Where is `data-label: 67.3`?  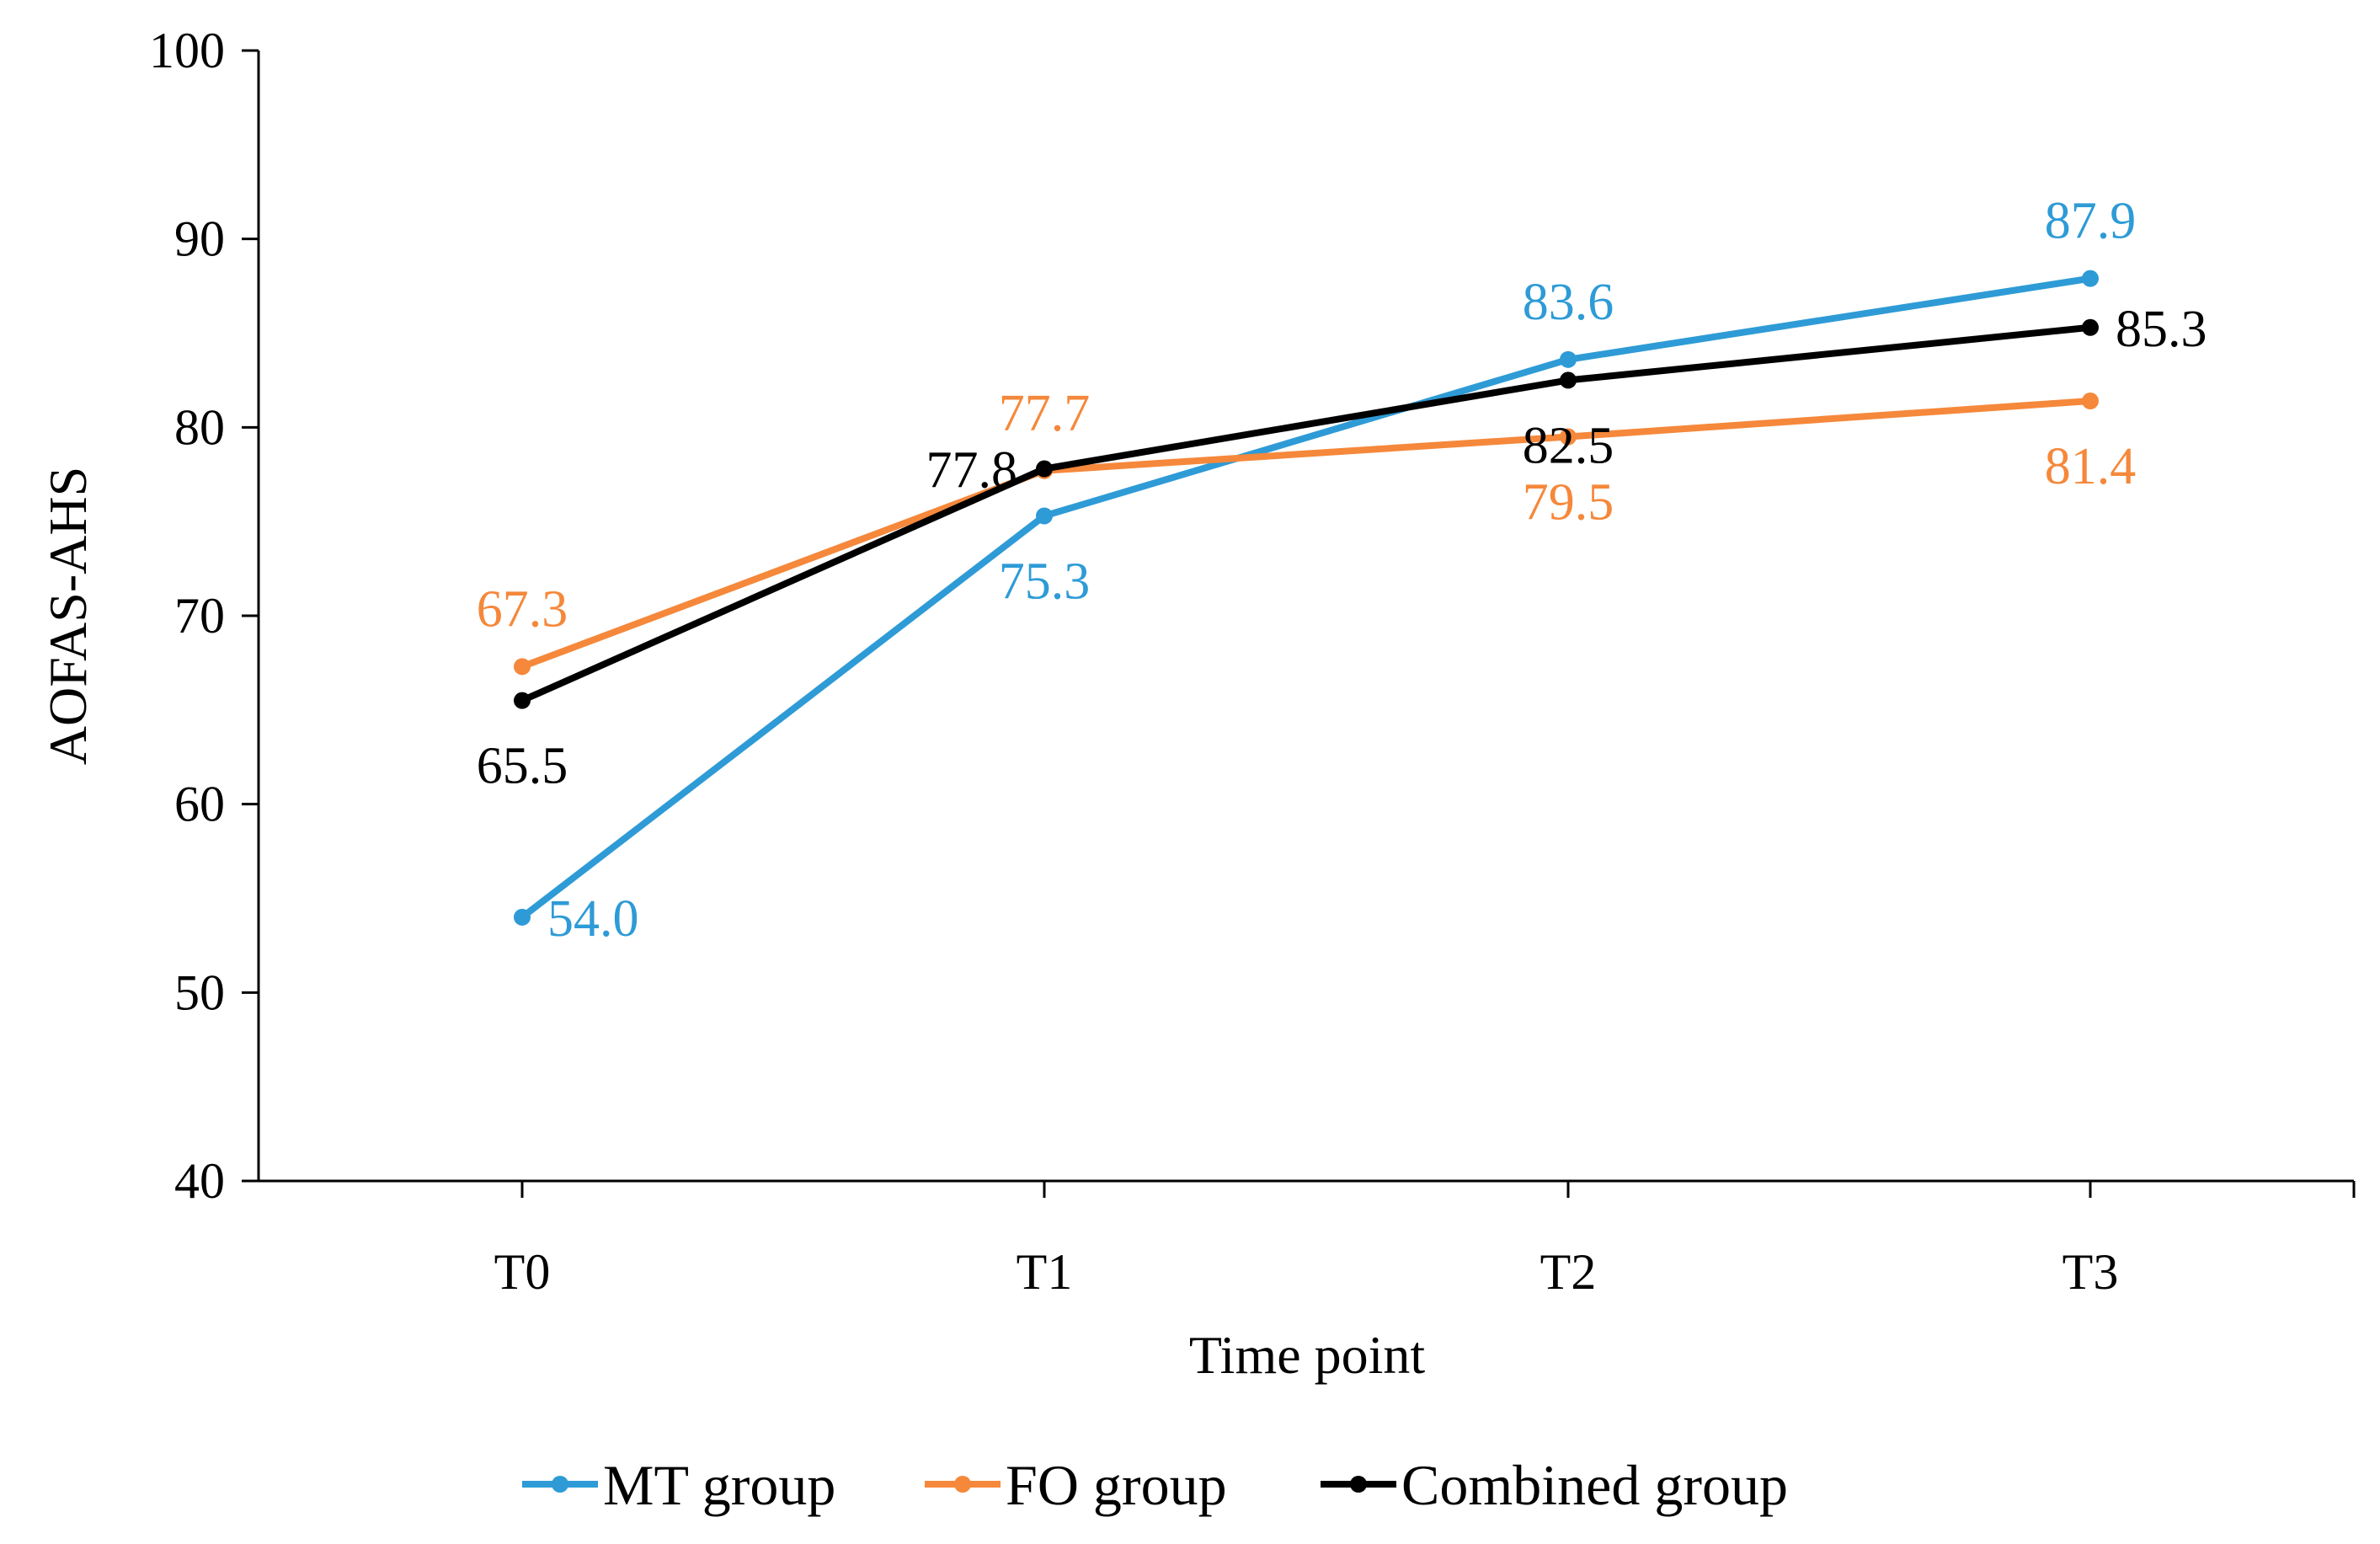
data-label: 67.3 is located at coordinates (522, 609).